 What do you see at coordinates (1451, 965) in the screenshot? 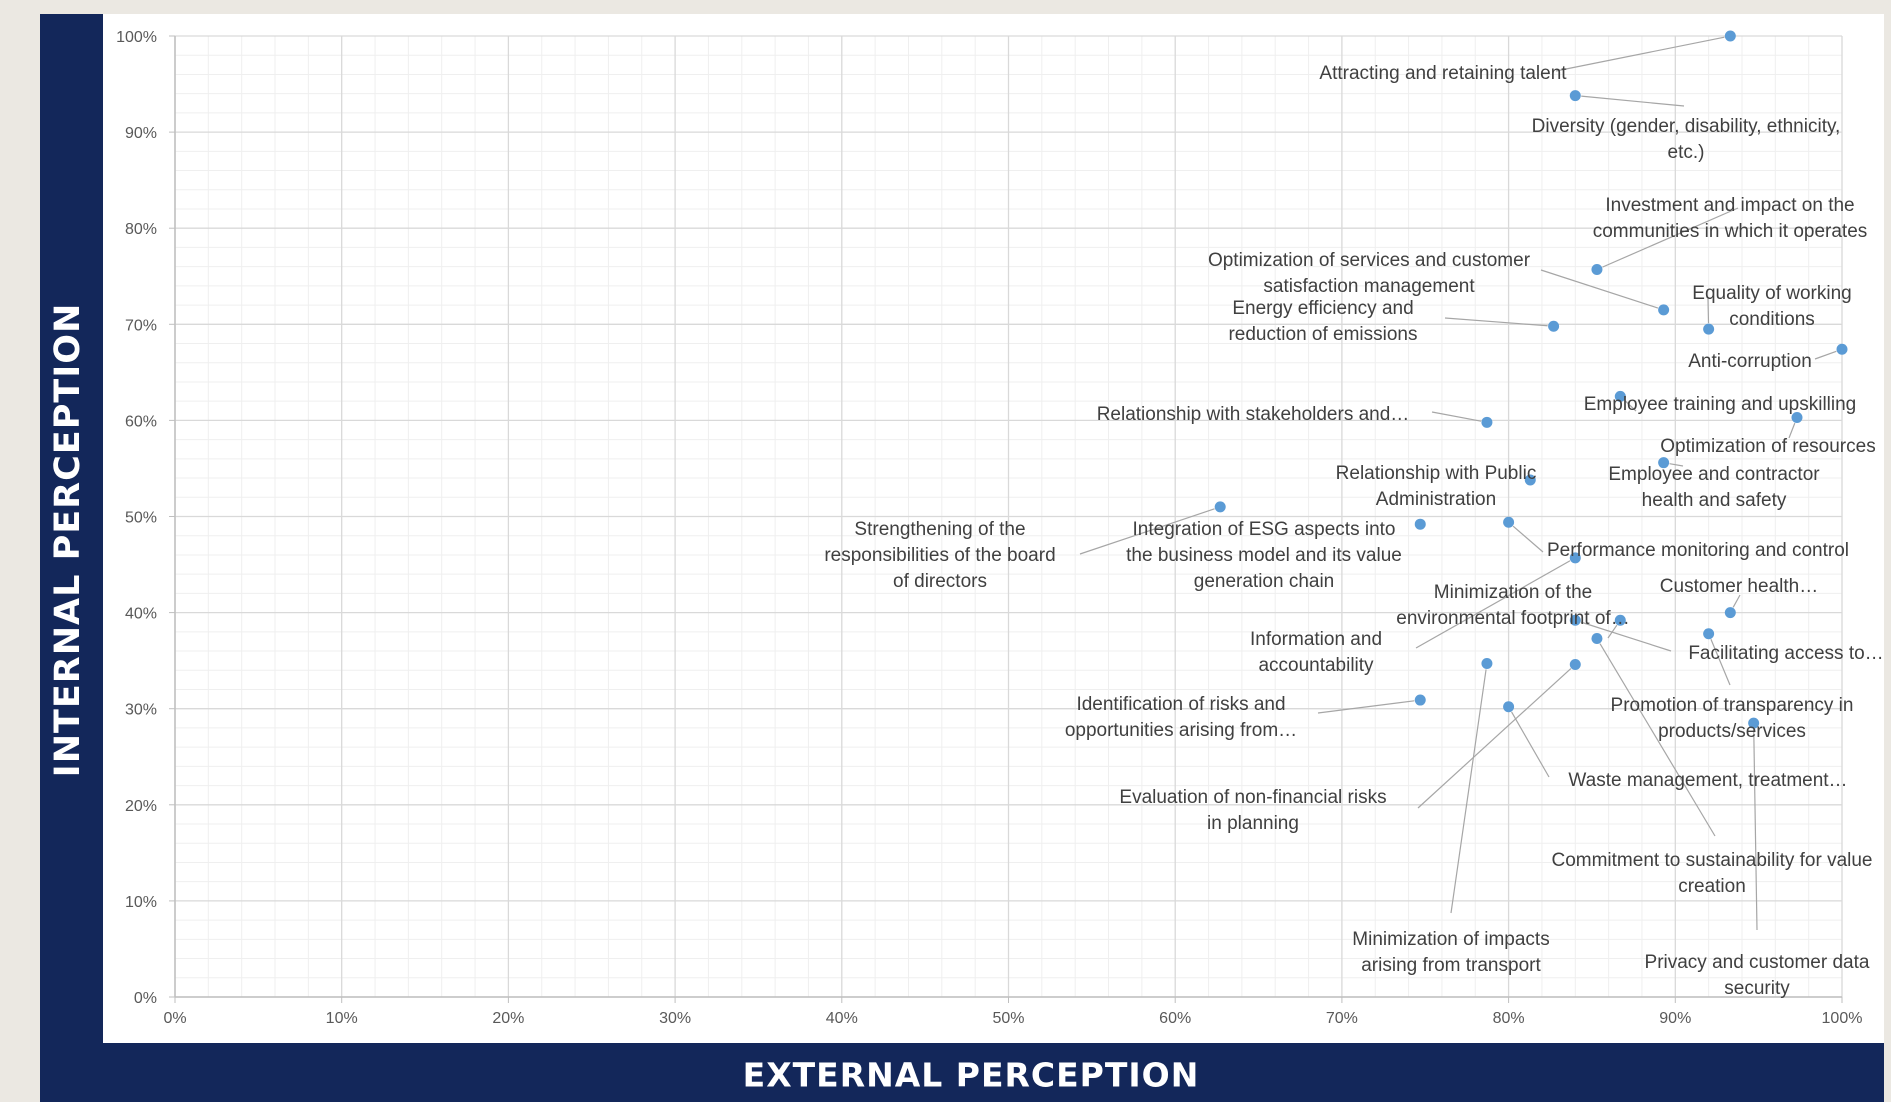
I see `data-label-line: arising from transport` at bounding box center [1451, 965].